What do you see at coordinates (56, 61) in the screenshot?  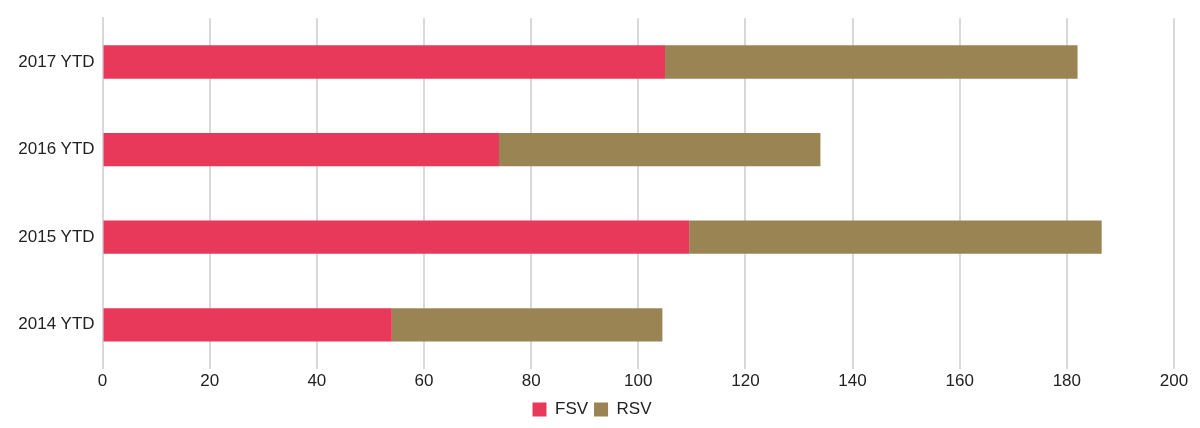 I see `y-tick-label: 2017 YTD` at bounding box center [56, 61].